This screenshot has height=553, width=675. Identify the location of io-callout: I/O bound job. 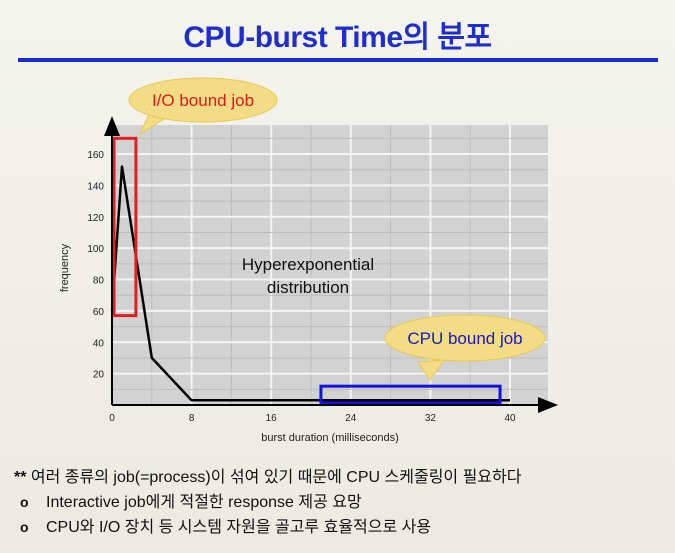
(203, 106).